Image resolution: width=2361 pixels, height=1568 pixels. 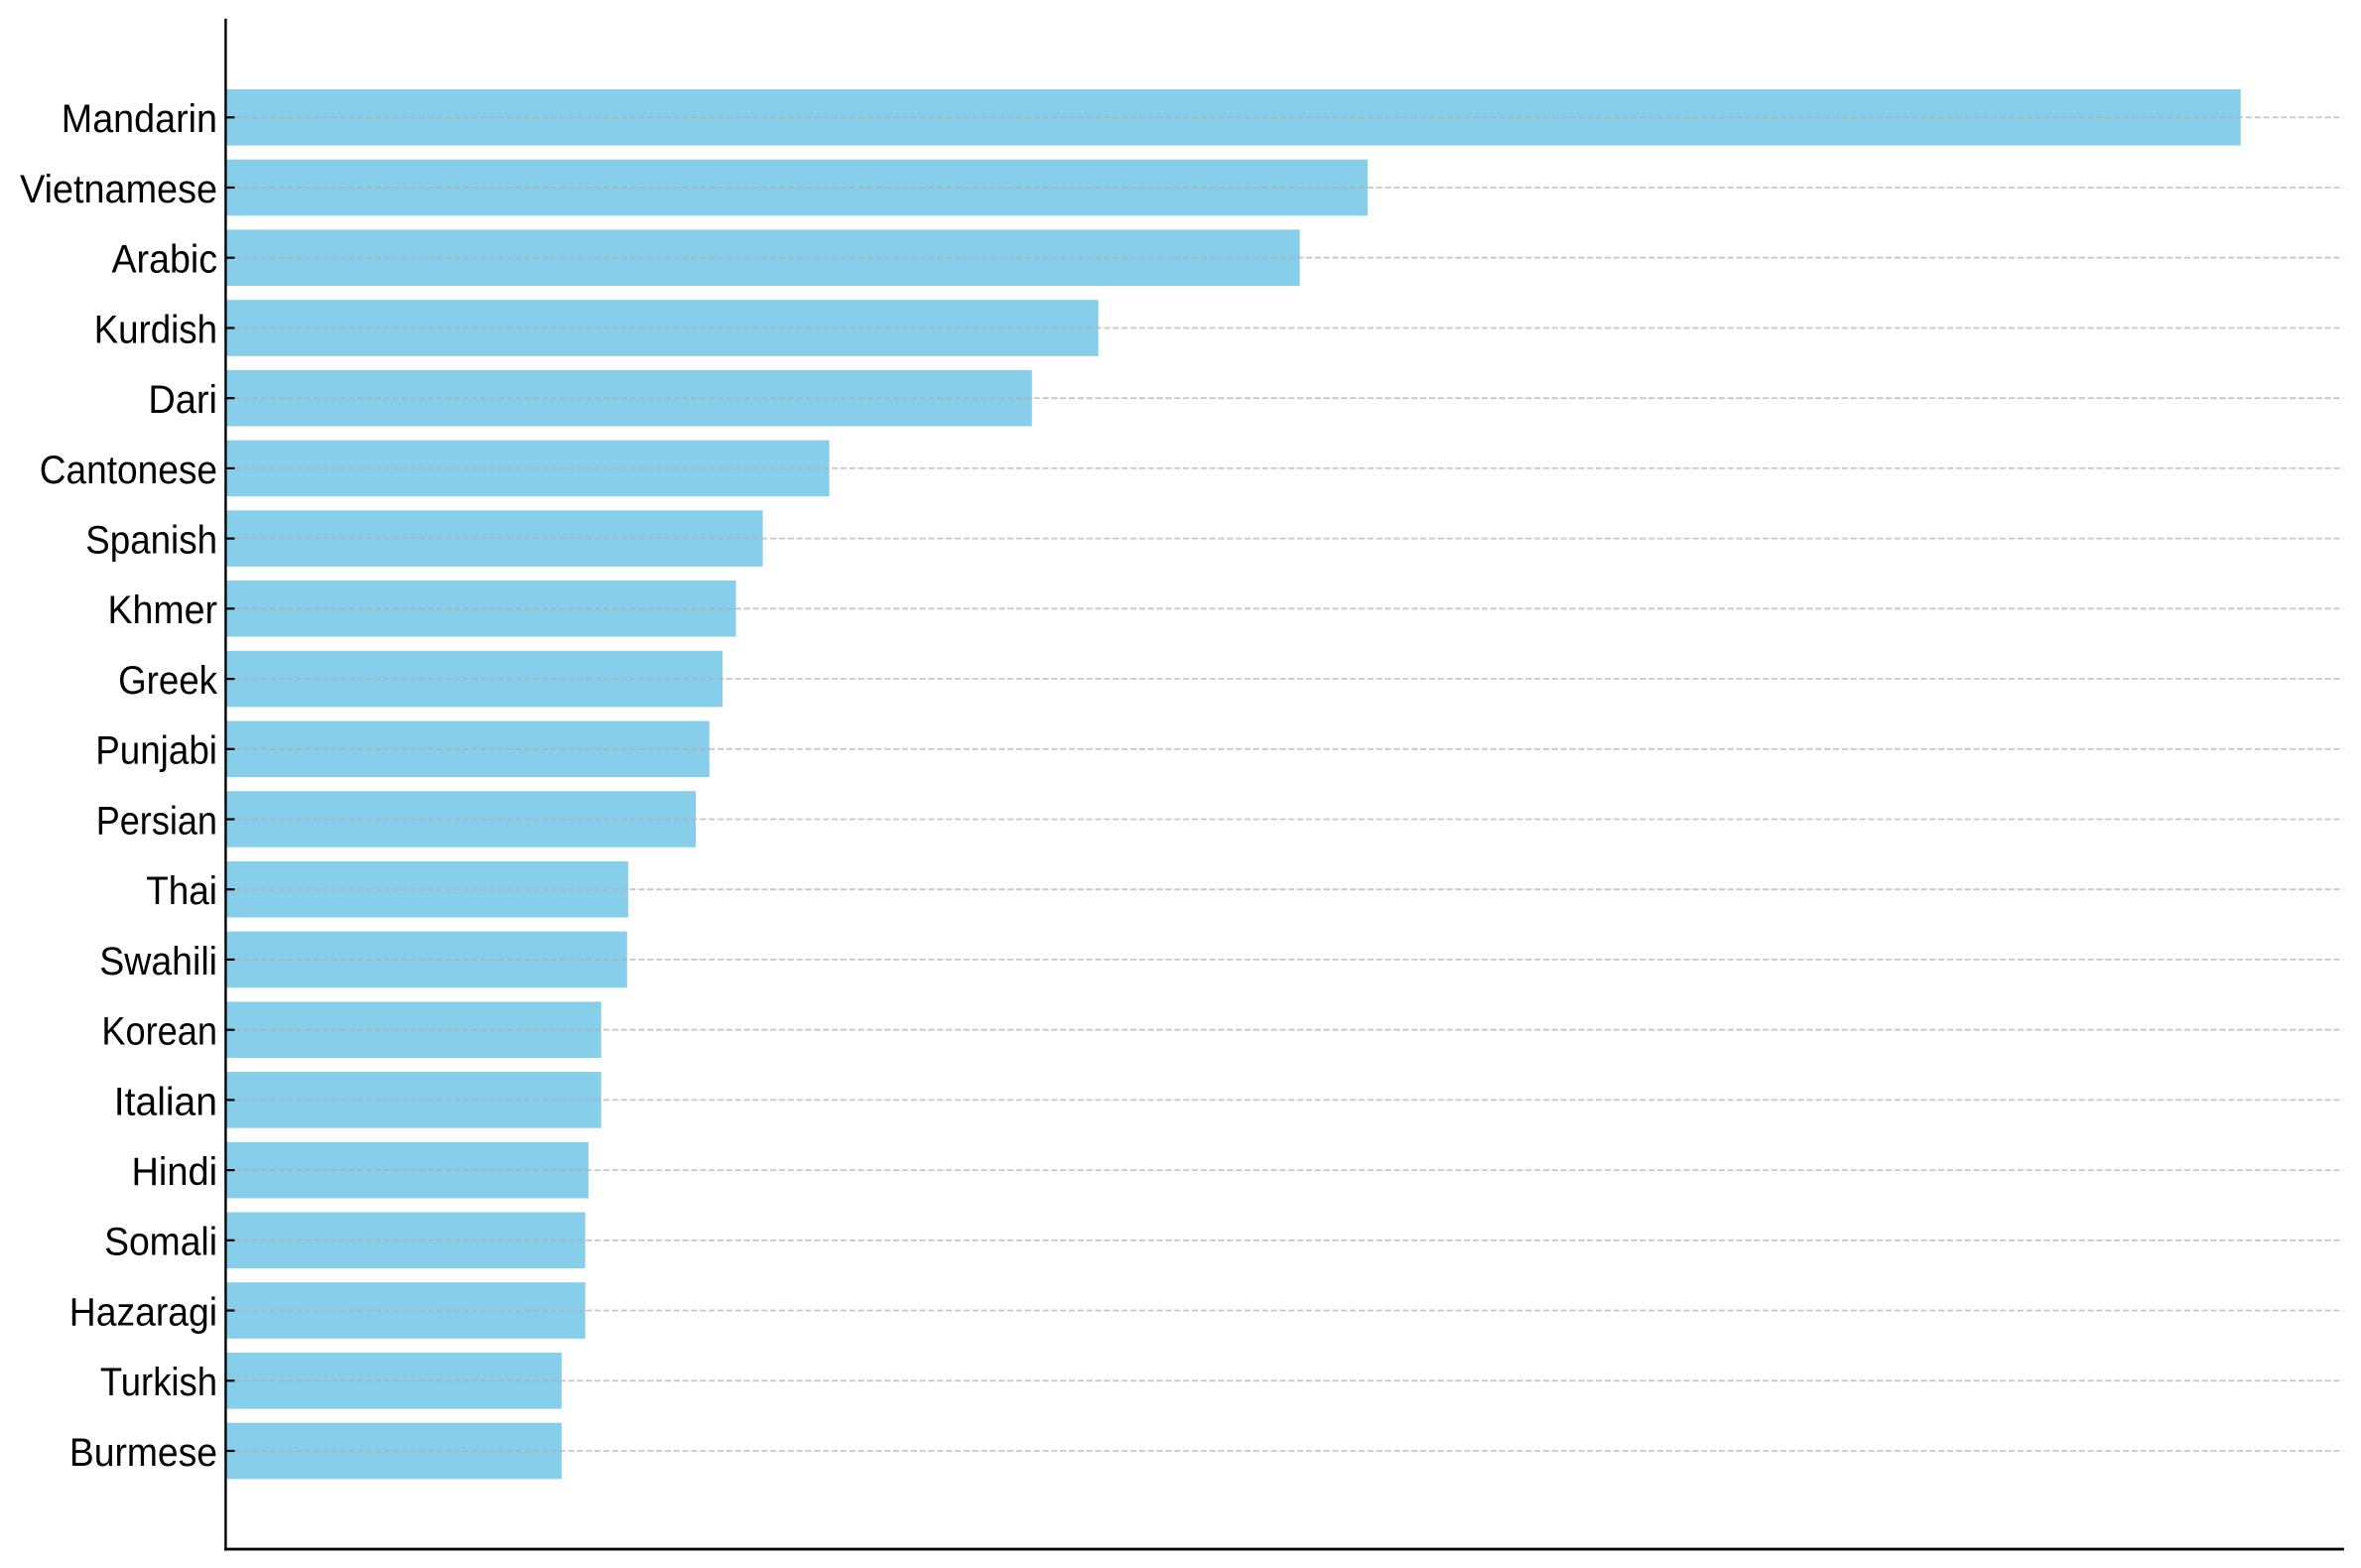 What do you see at coordinates (128, 470) in the screenshot?
I see `svg-text: Cantonese` at bounding box center [128, 470].